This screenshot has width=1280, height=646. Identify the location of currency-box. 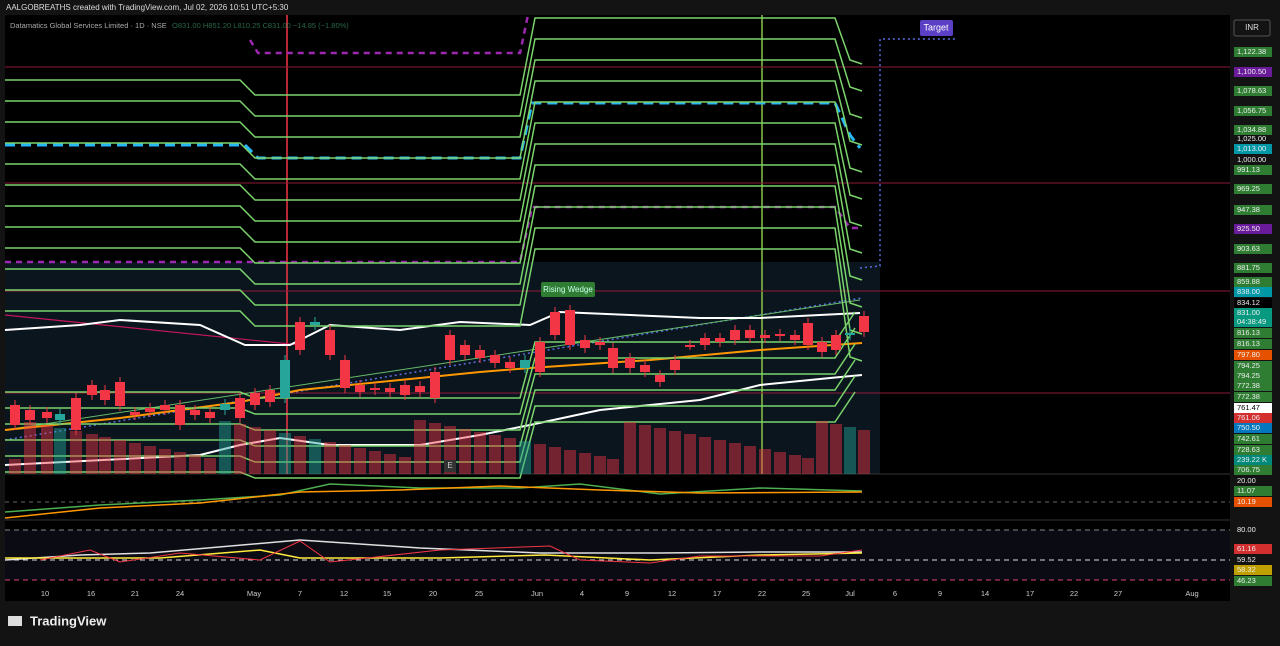
(1252, 28).